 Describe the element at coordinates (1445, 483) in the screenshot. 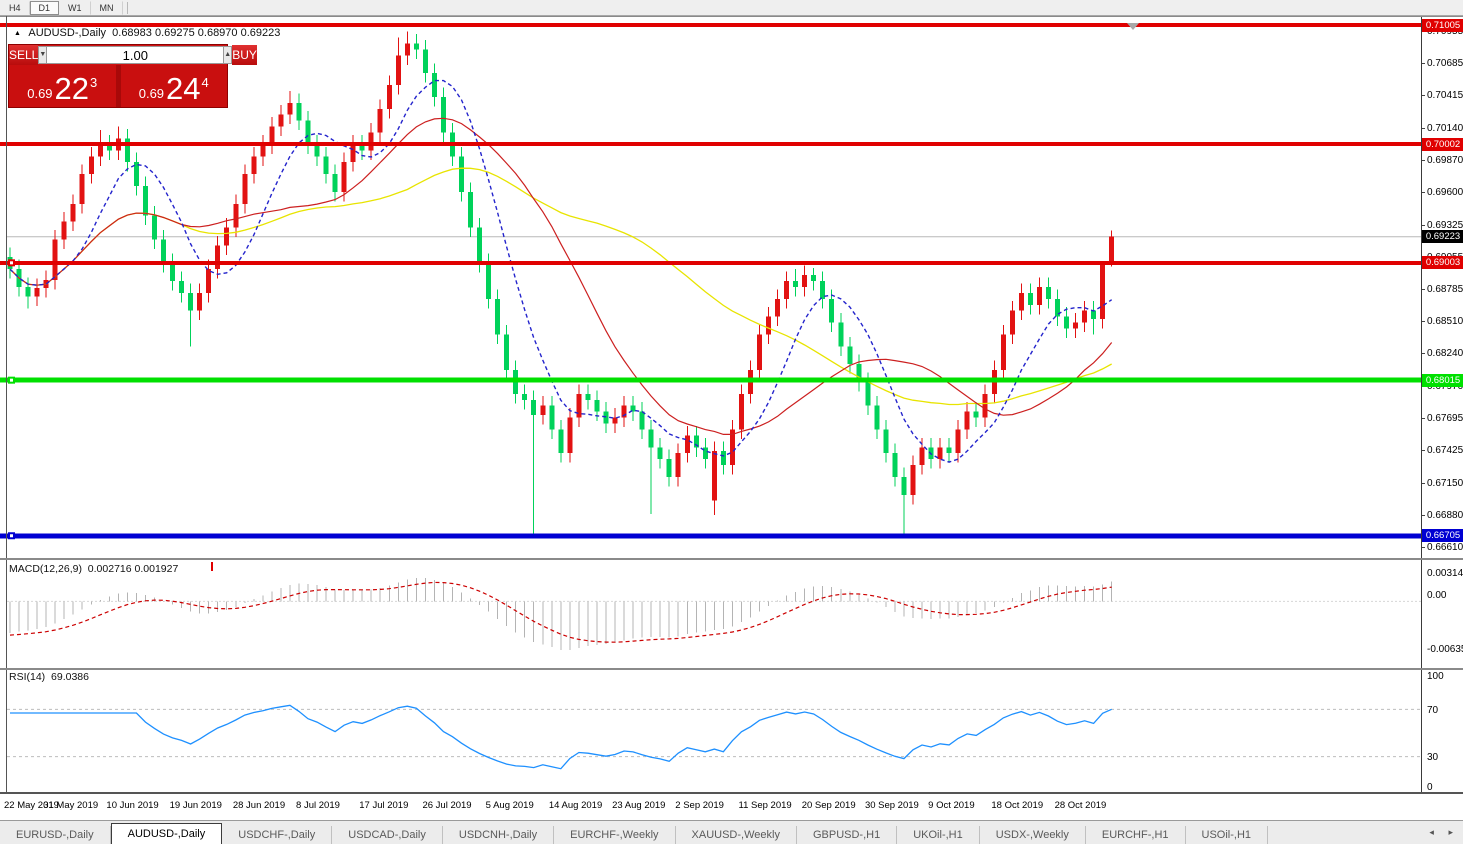

I see `price-tick-label: 0.67150` at that location.